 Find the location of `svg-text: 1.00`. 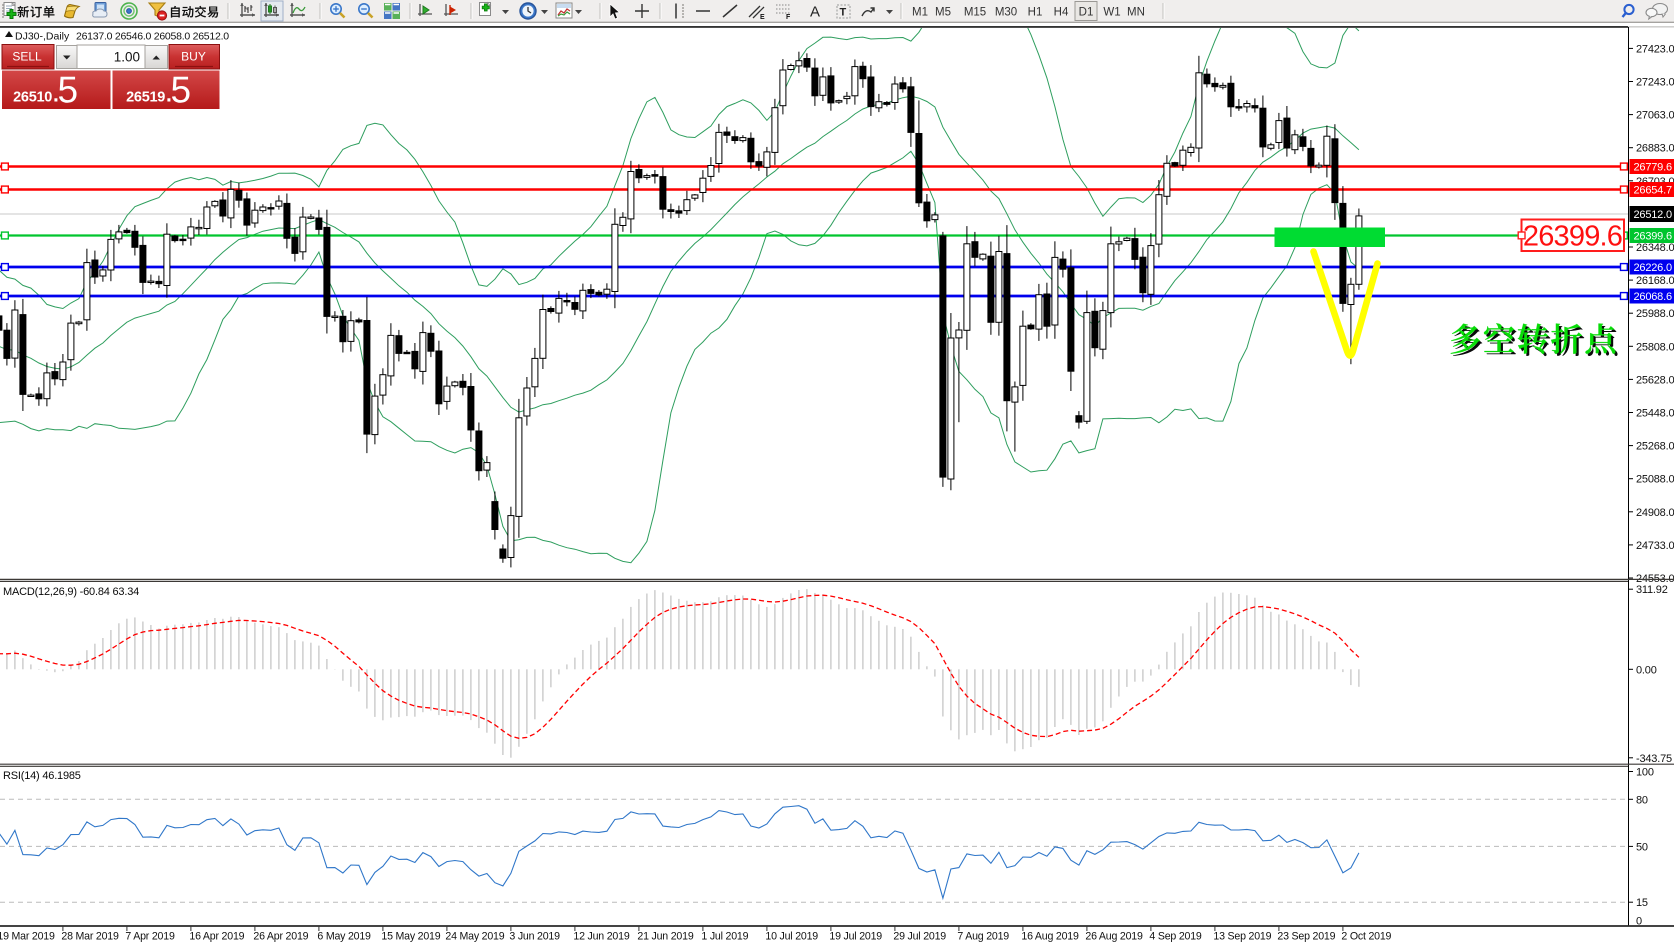

svg-text: 1.00 is located at coordinates (127, 57).